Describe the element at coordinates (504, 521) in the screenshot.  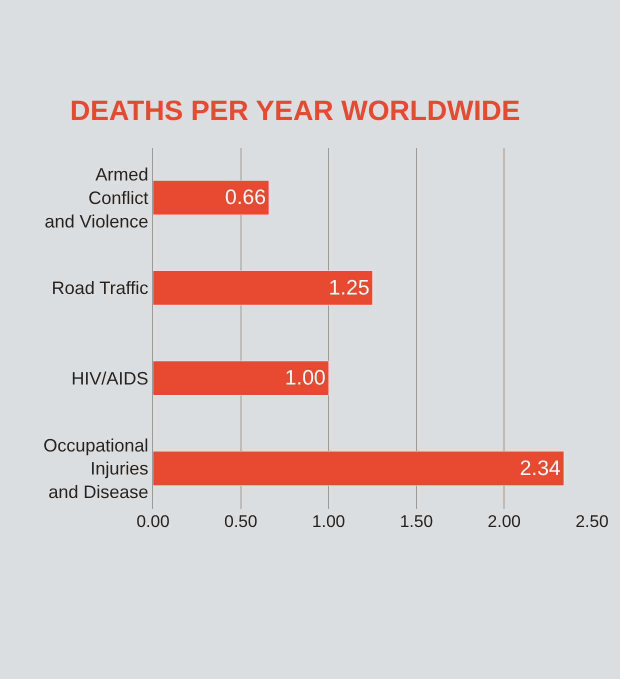
I see `x-tick-label: 2.00` at that location.